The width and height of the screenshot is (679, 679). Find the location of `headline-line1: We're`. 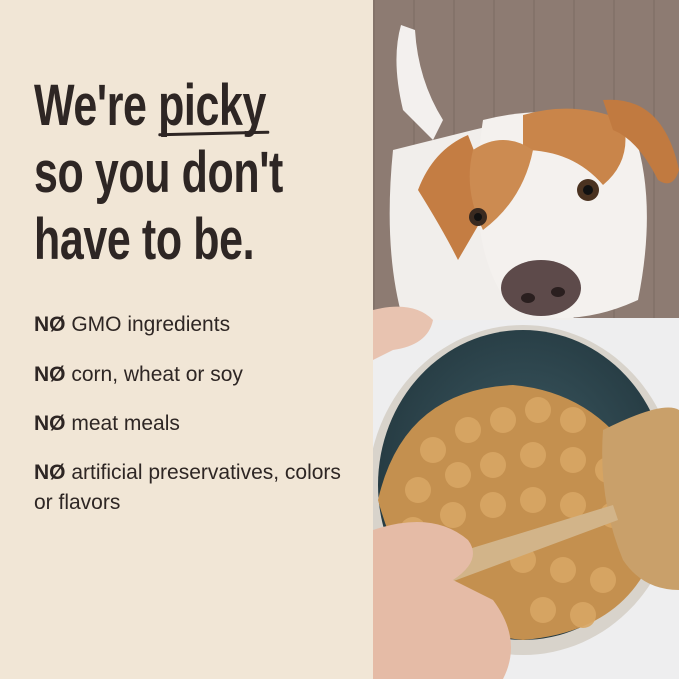

headline-line1: We're is located at coordinates (96, 105).